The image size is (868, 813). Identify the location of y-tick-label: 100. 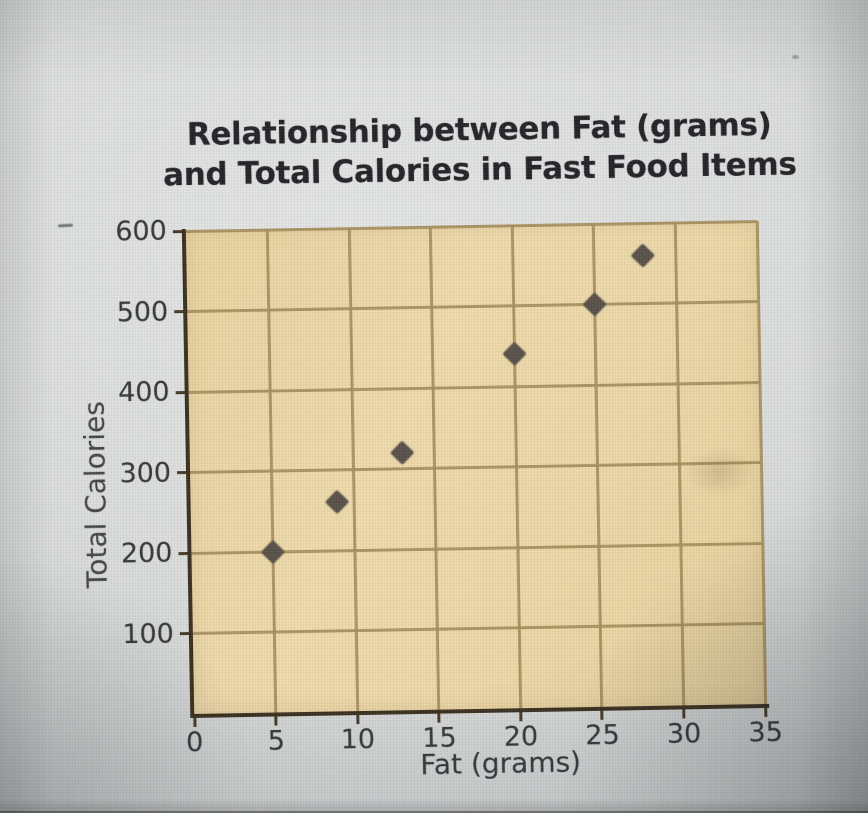
(148, 633).